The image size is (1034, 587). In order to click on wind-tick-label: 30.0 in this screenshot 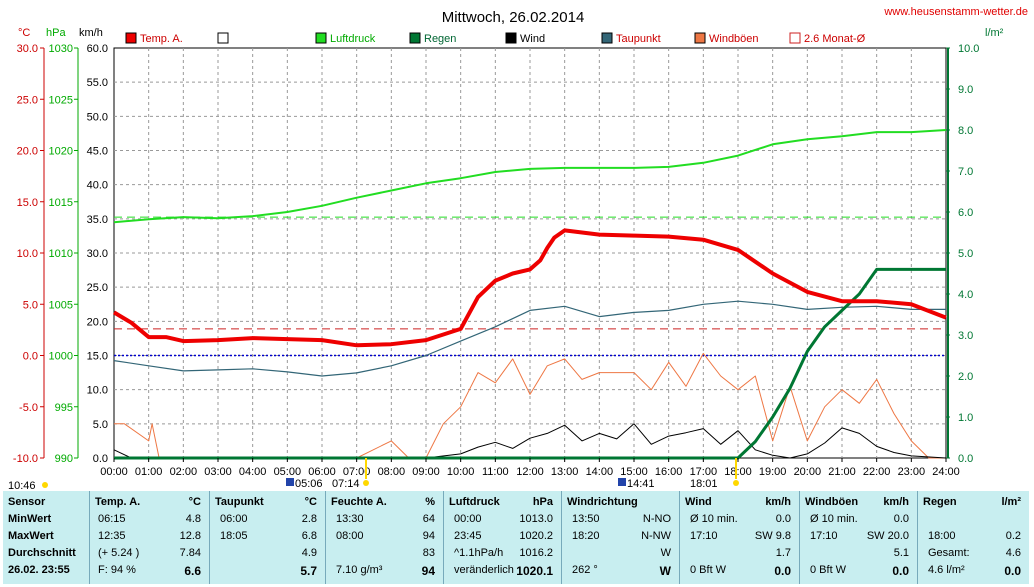, I will do `click(97, 254)`.